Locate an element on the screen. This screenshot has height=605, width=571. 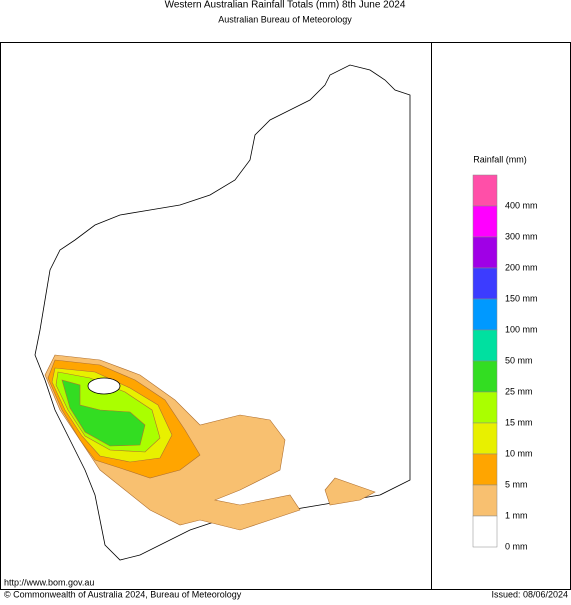
legend-label: 150 mm is located at coordinates (521, 298).